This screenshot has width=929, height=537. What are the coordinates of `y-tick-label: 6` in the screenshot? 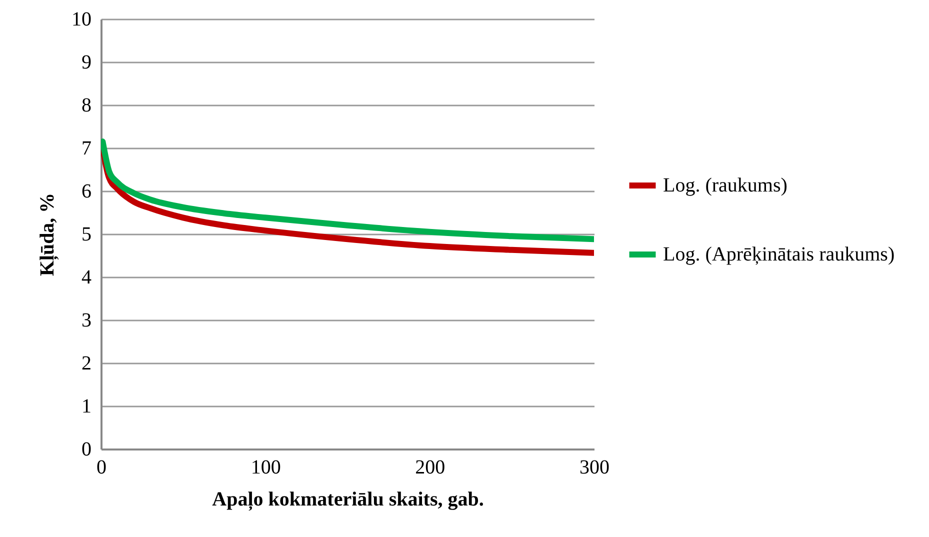 It's located at (87, 191).